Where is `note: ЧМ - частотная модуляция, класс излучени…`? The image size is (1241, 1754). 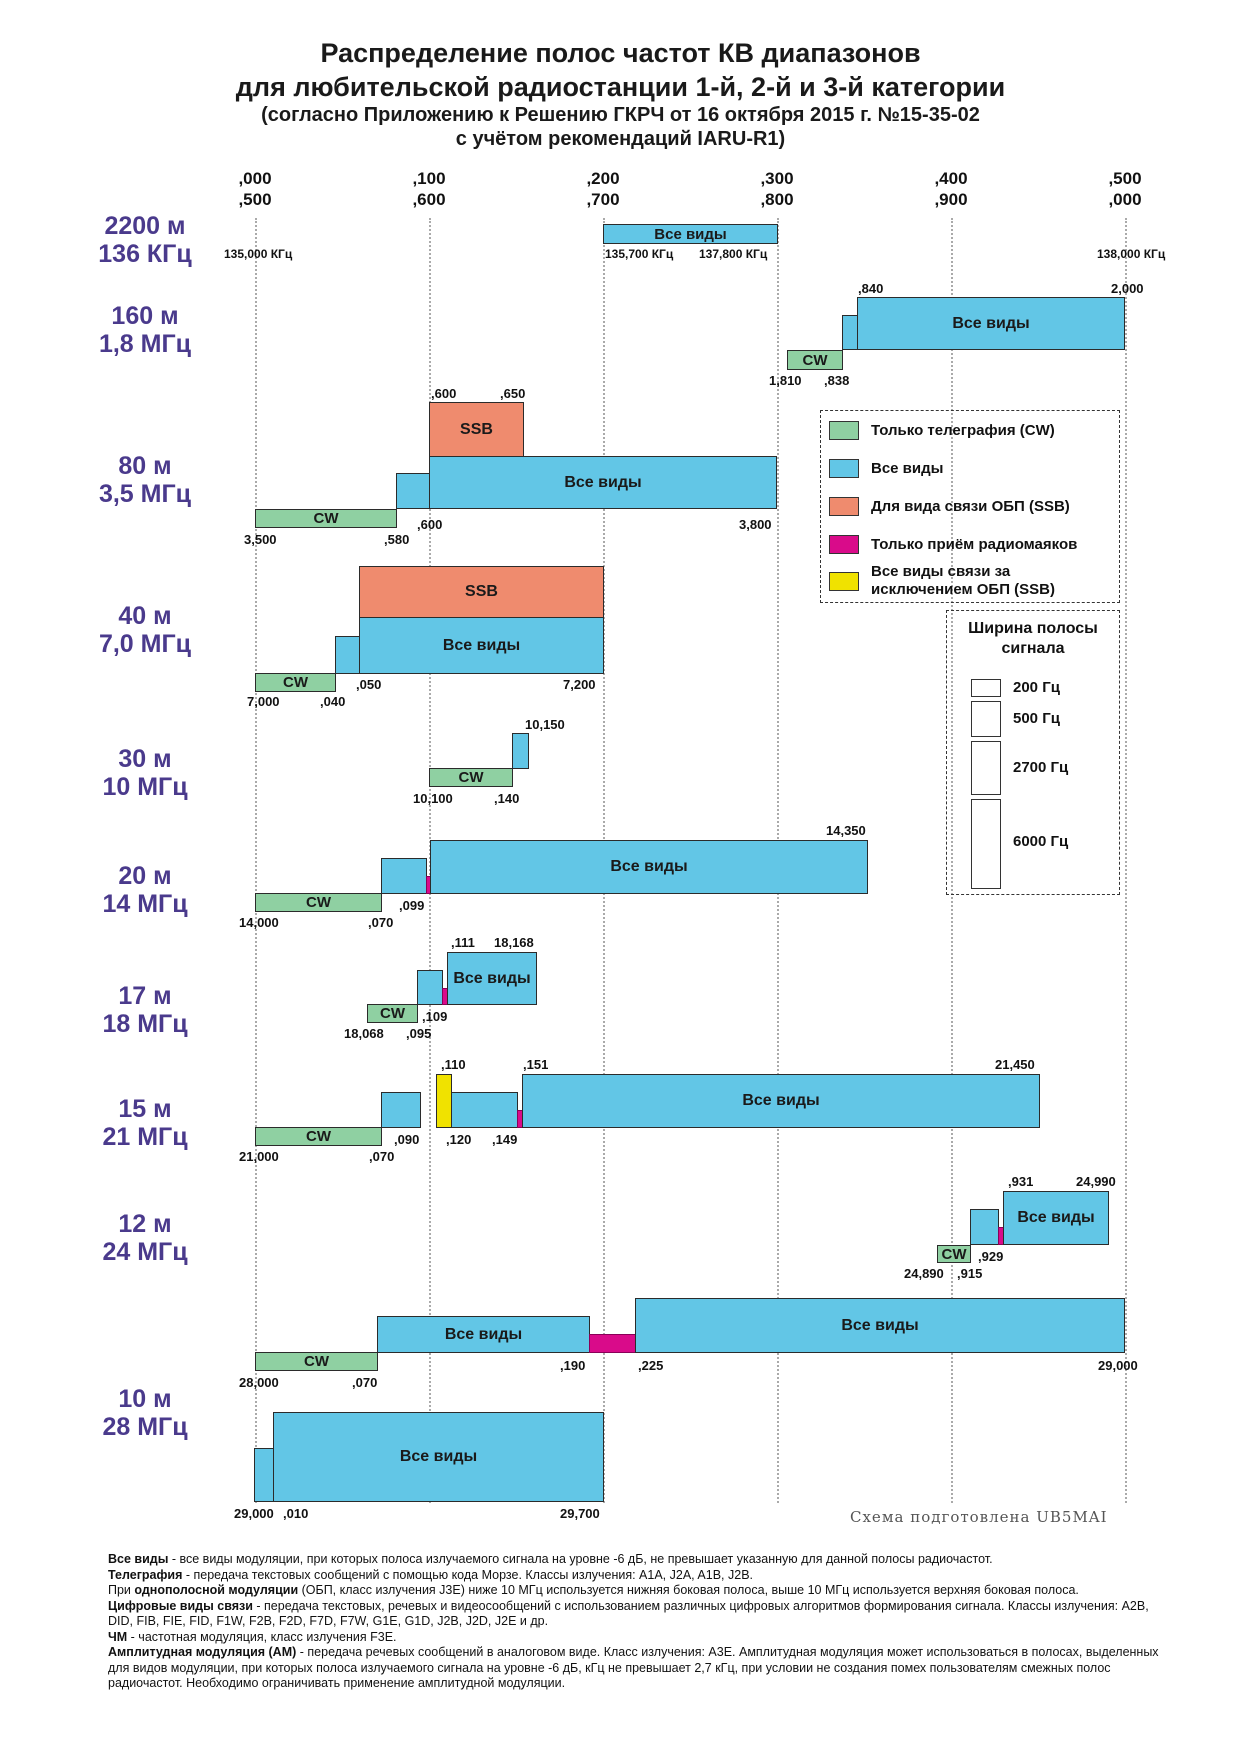 note: ЧМ - частотная модуляция, класс излучени… is located at coordinates (252, 1636).